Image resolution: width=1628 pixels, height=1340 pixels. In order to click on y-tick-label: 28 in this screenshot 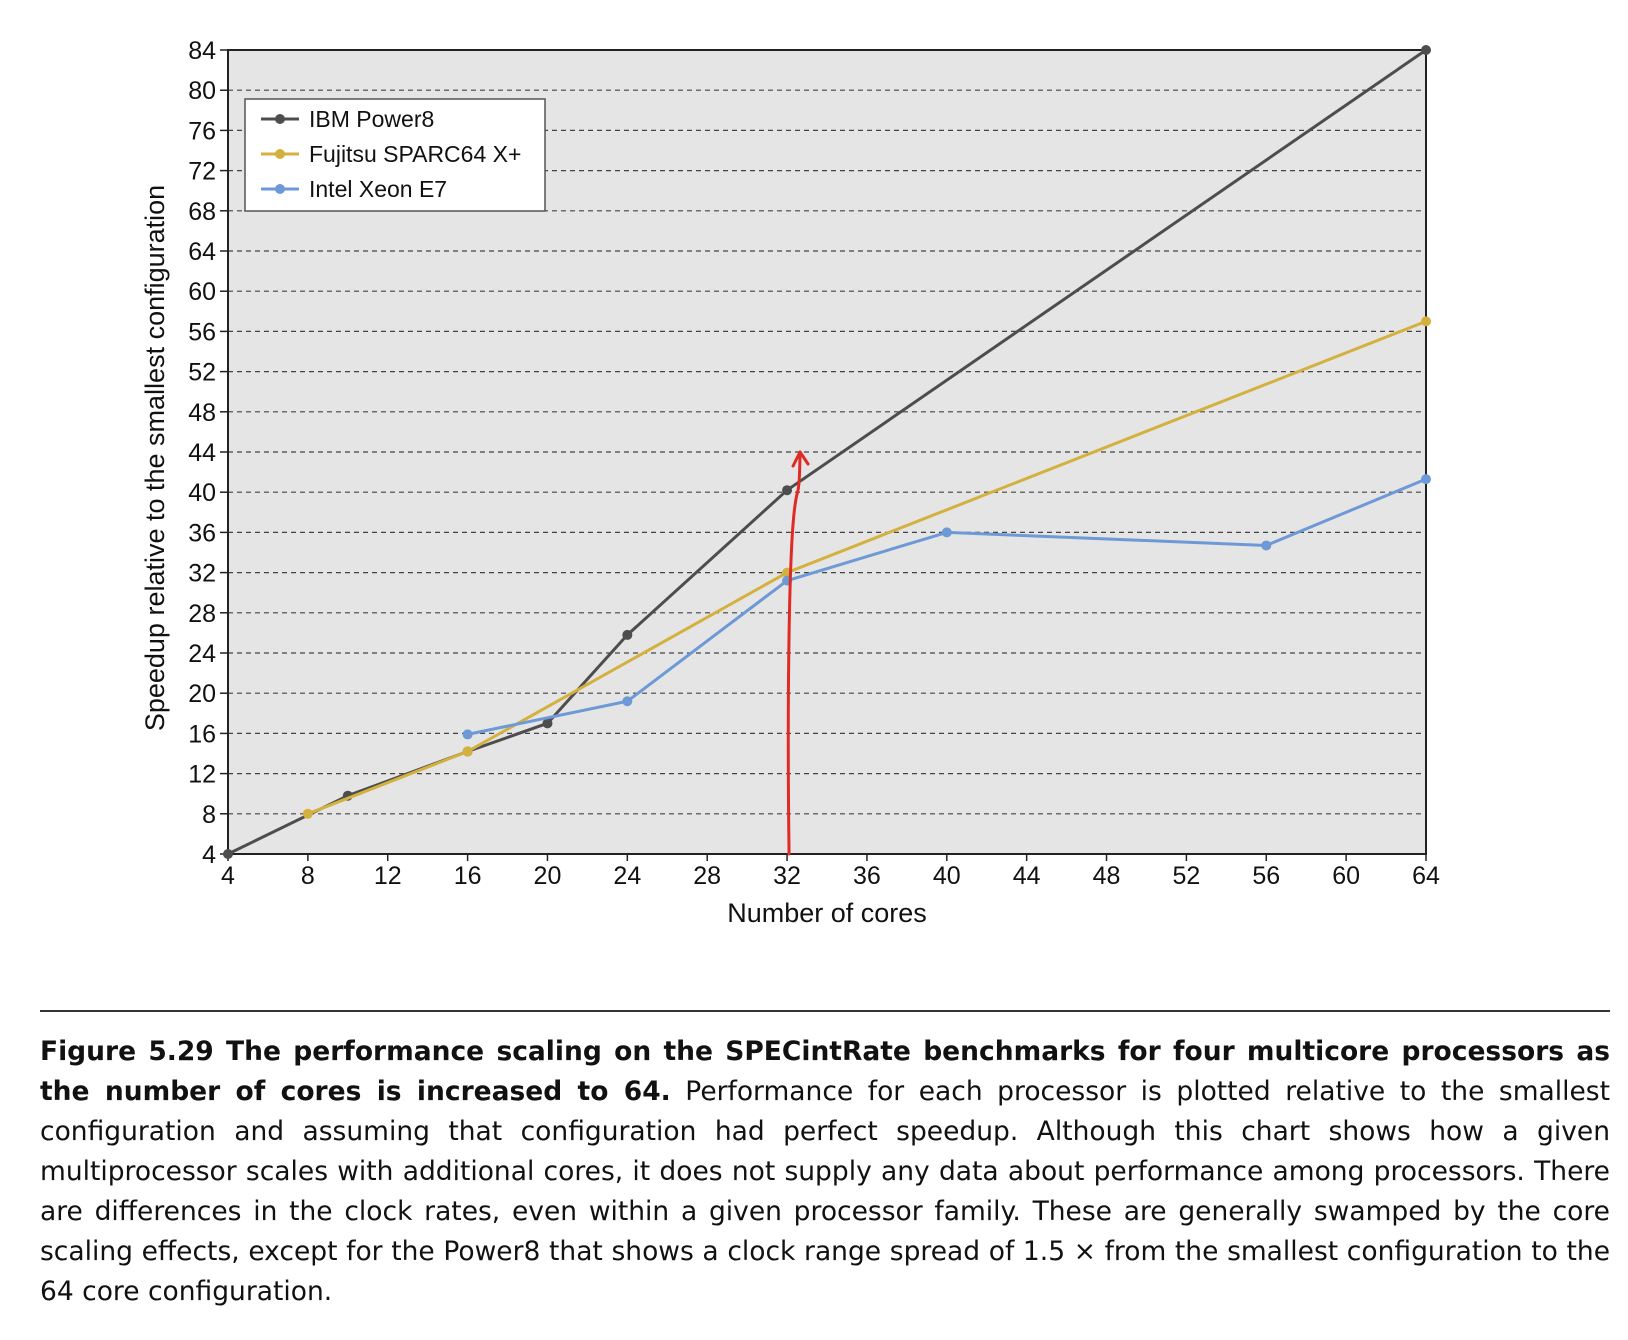, I will do `click(202, 614)`.